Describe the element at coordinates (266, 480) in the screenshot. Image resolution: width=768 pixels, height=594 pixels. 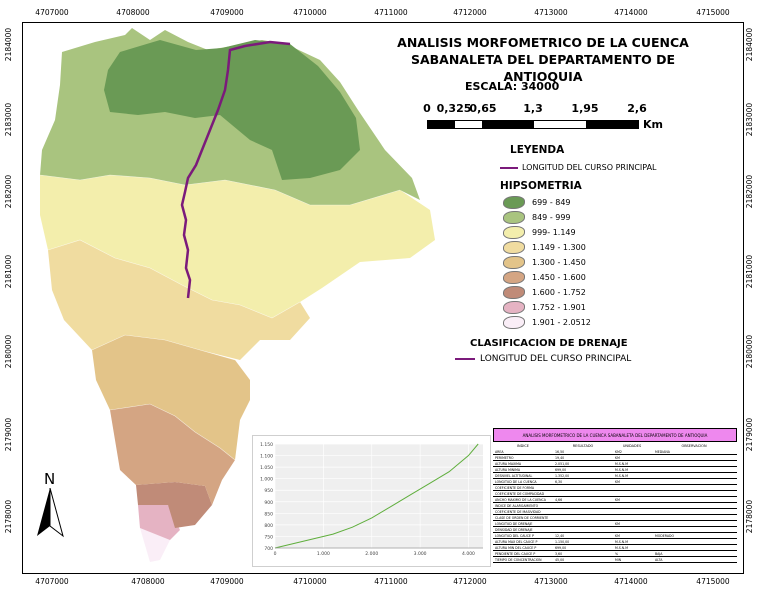
I see `y-tick-label: 1.000` at that location.